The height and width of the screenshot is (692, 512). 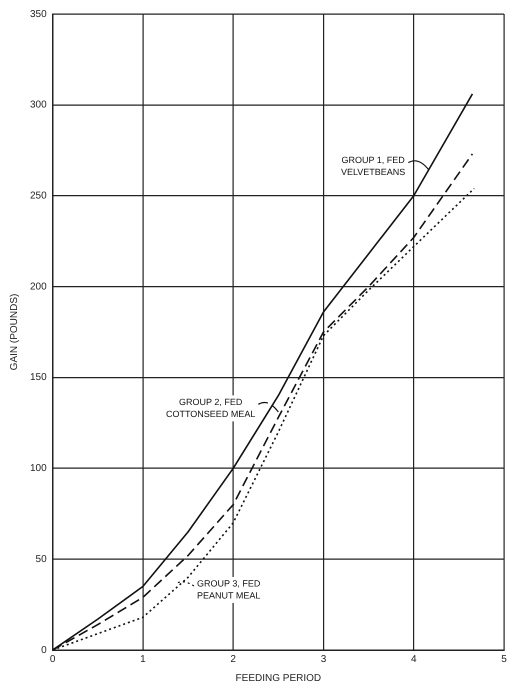 What do you see at coordinates (323, 659) in the screenshot?
I see `x-tick-label: 3` at bounding box center [323, 659].